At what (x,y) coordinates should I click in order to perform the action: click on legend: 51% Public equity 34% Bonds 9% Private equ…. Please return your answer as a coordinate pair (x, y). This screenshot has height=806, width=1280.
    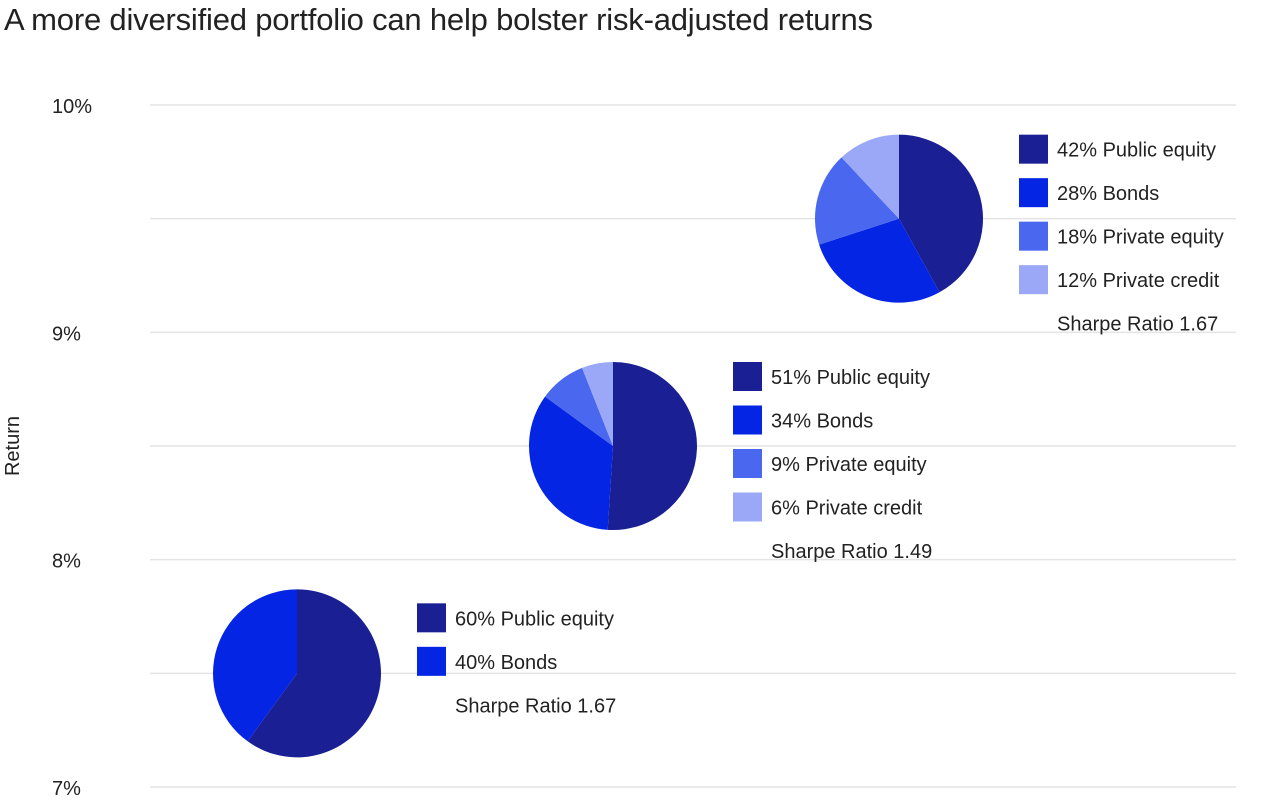
    Looking at the image, I should click on (832, 462).